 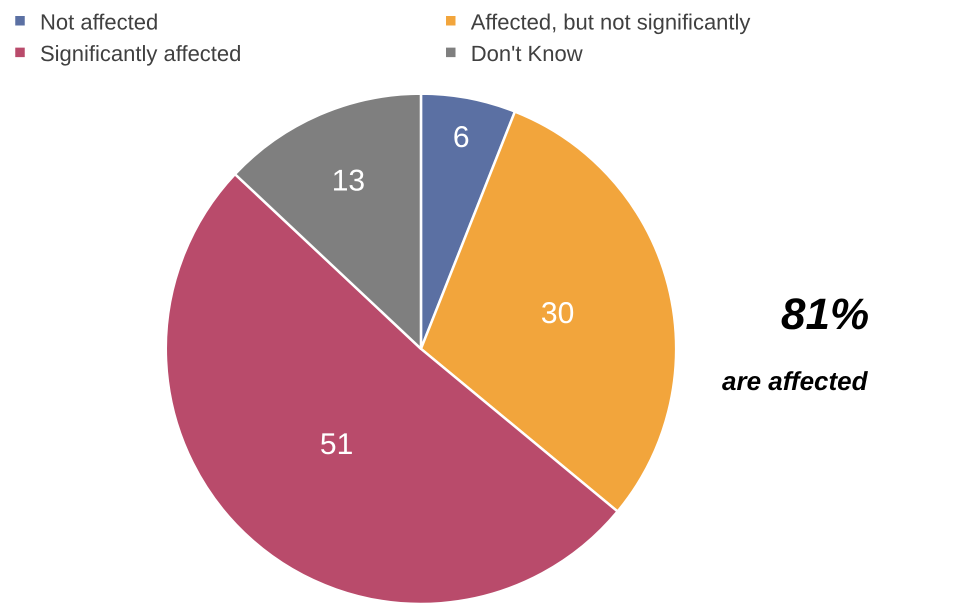 I want to click on data-label: 6, so click(x=461, y=137).